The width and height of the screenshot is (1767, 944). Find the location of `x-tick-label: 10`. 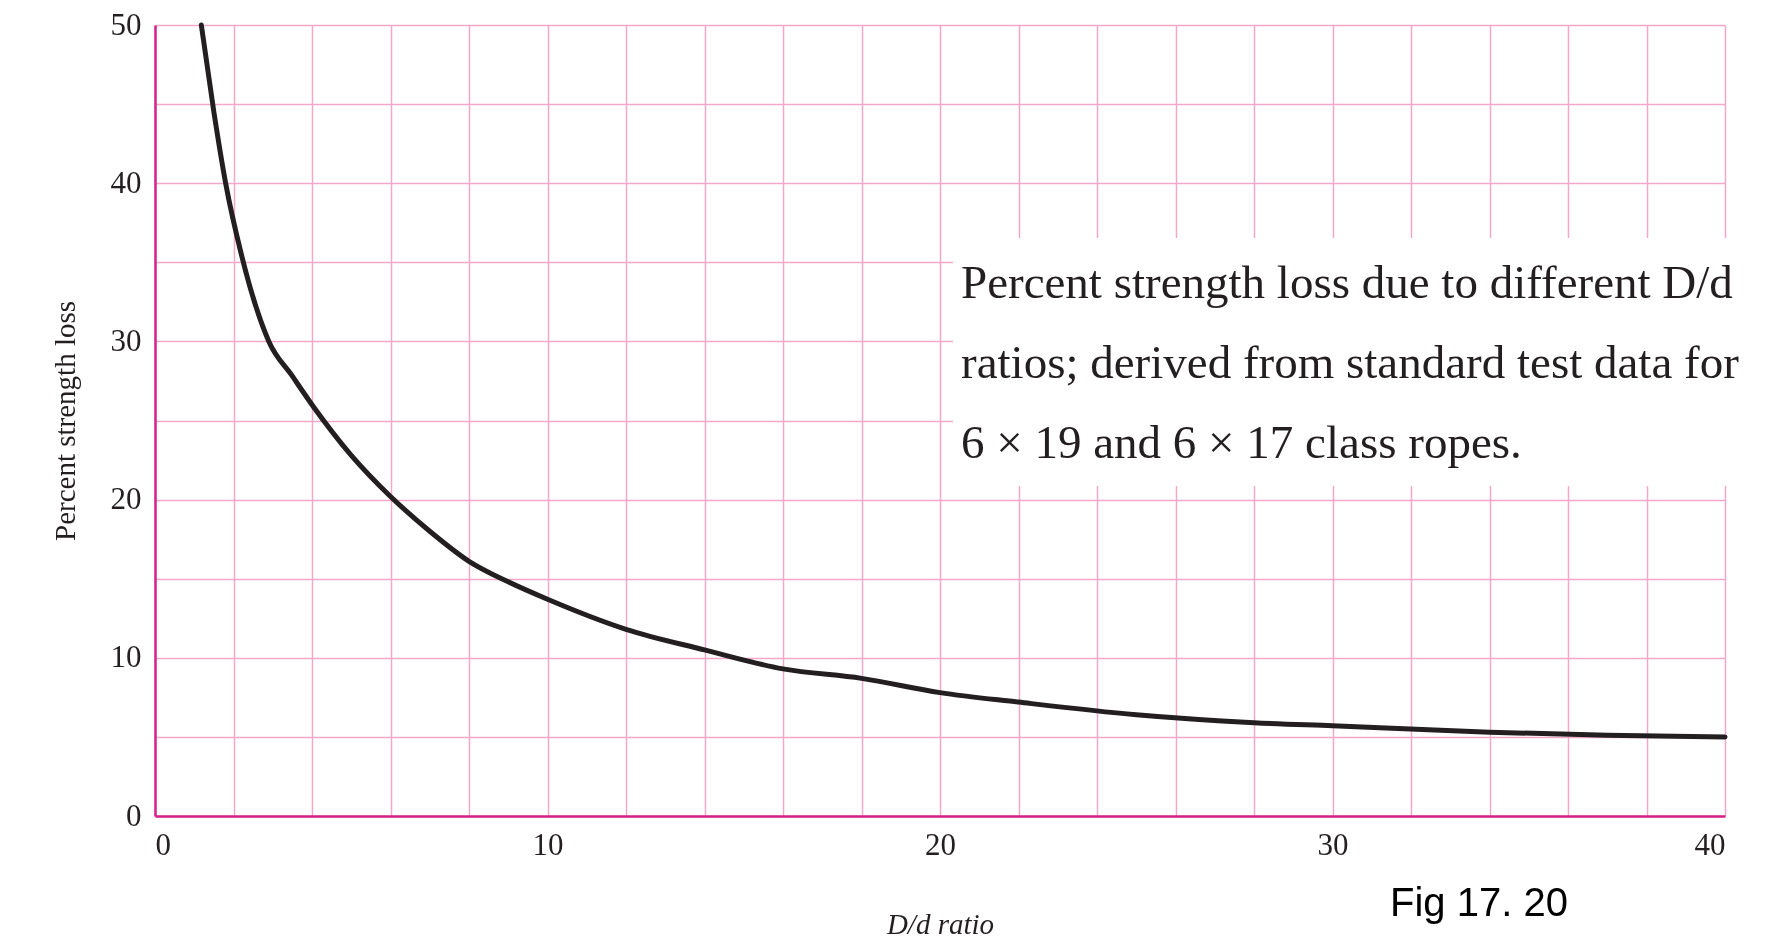

x-tick-label: 10 is located at coordinates (548, 844).